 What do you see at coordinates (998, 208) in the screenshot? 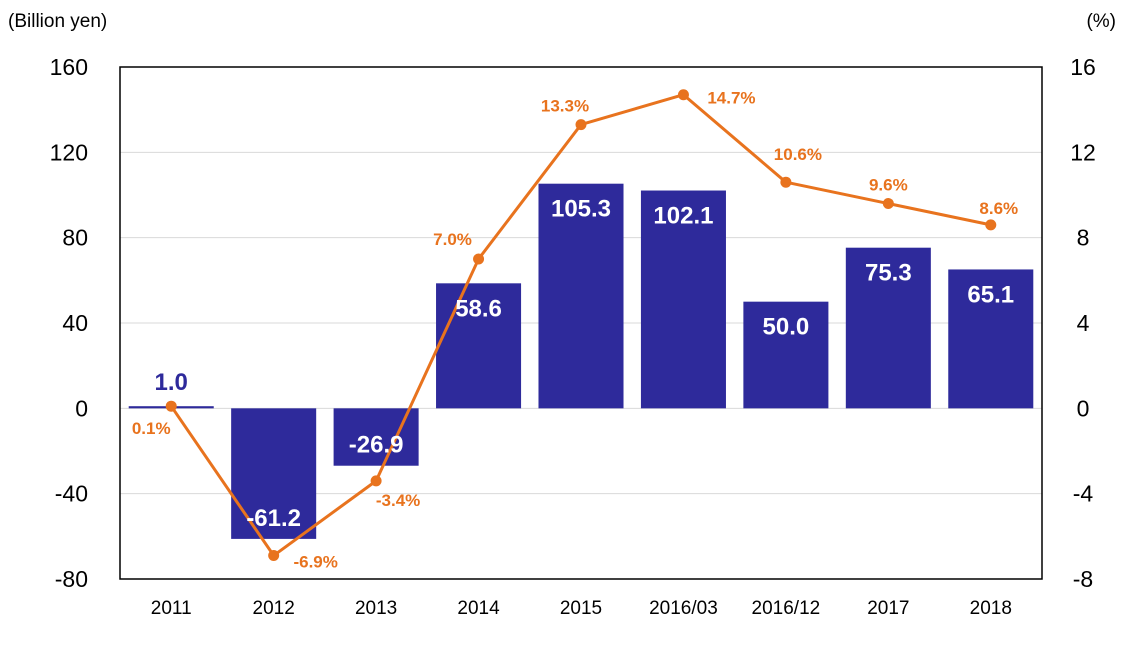
I see `line-data-label: 8.6%` at bounding box center [998, 208].